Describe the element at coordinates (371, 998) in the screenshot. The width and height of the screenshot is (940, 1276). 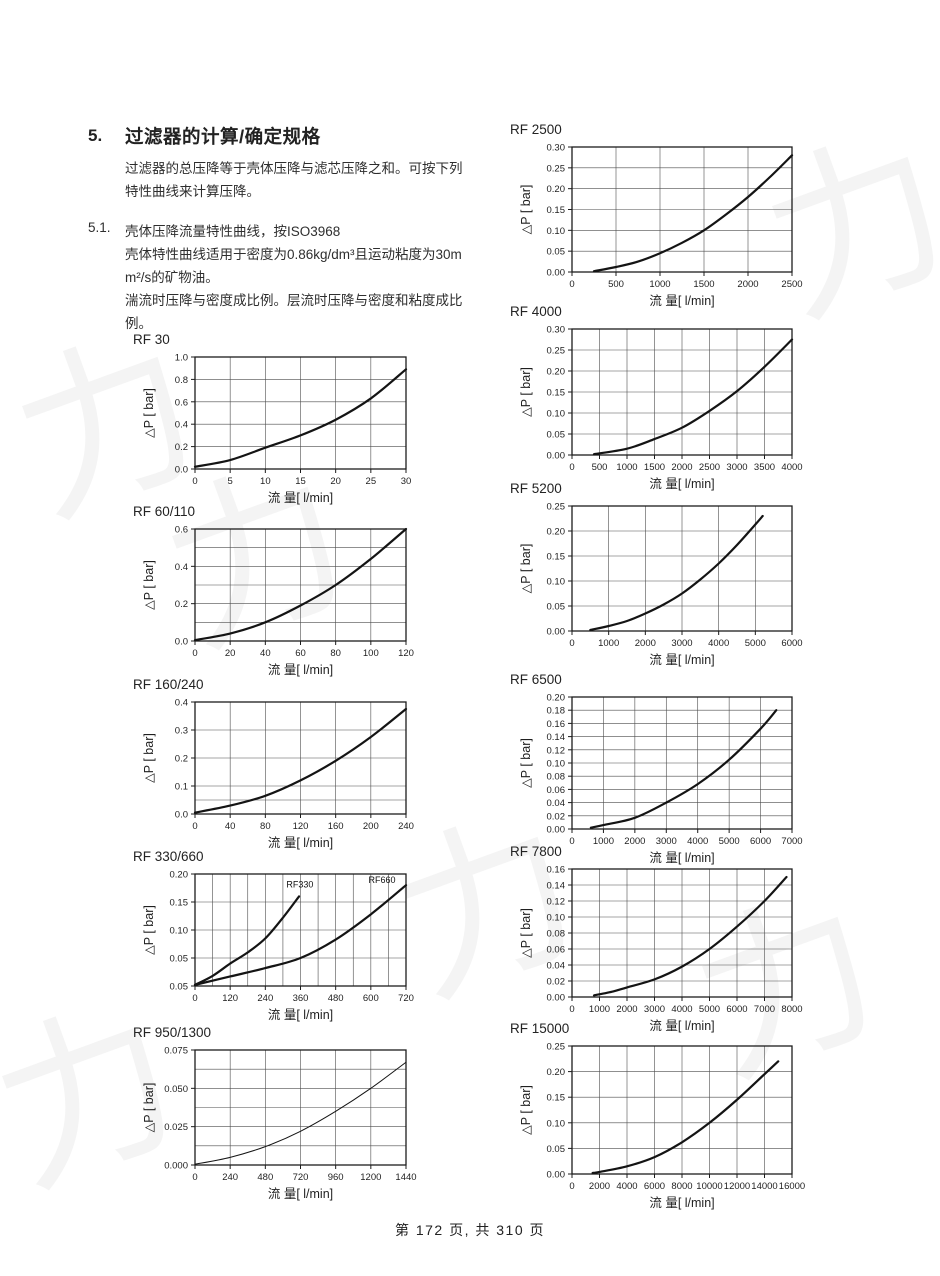
I see `svg-text: 600` at that location.